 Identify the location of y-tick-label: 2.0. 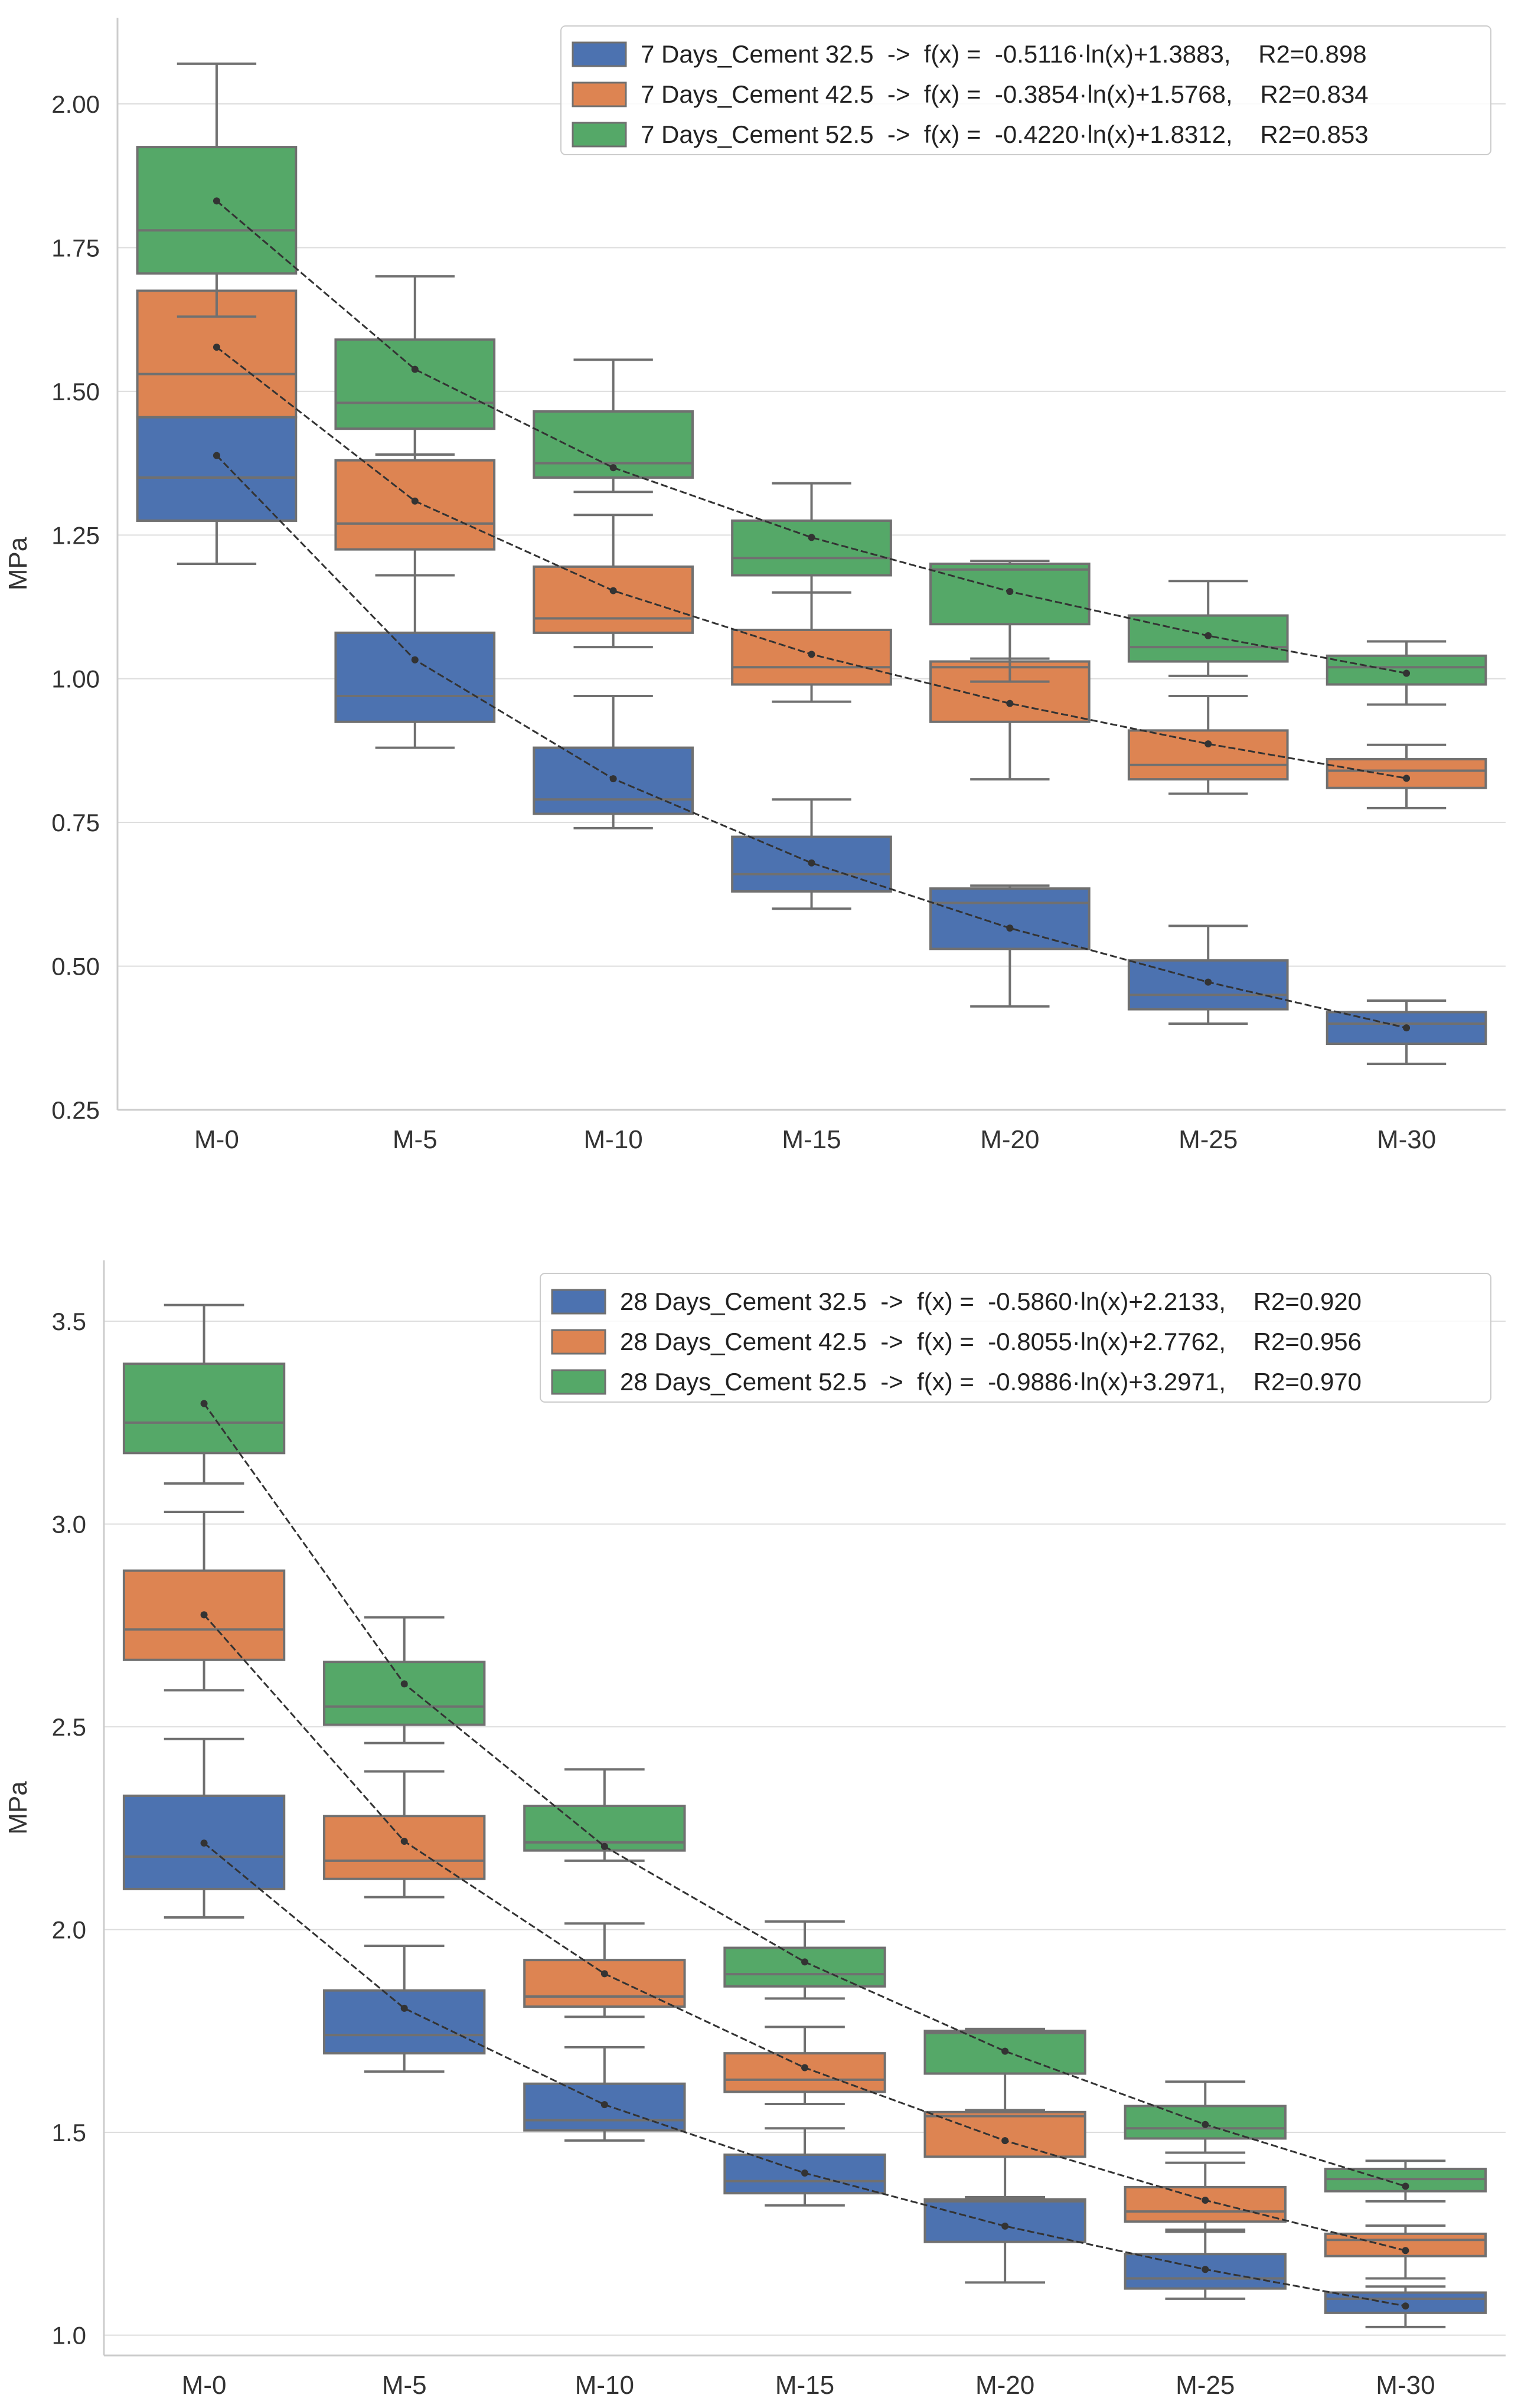
(69, 1930).